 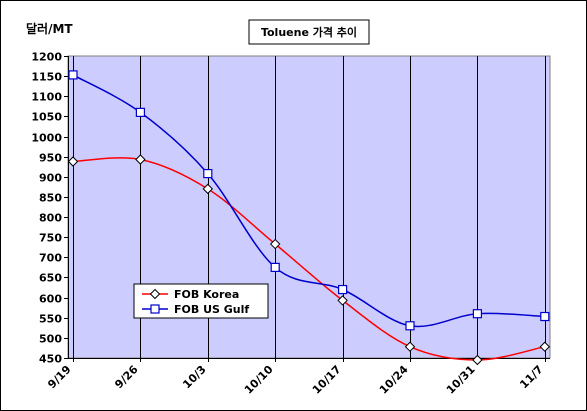 I want to click on chart-title-text: Toluene 가격 추이, so click(x=309, y=32).